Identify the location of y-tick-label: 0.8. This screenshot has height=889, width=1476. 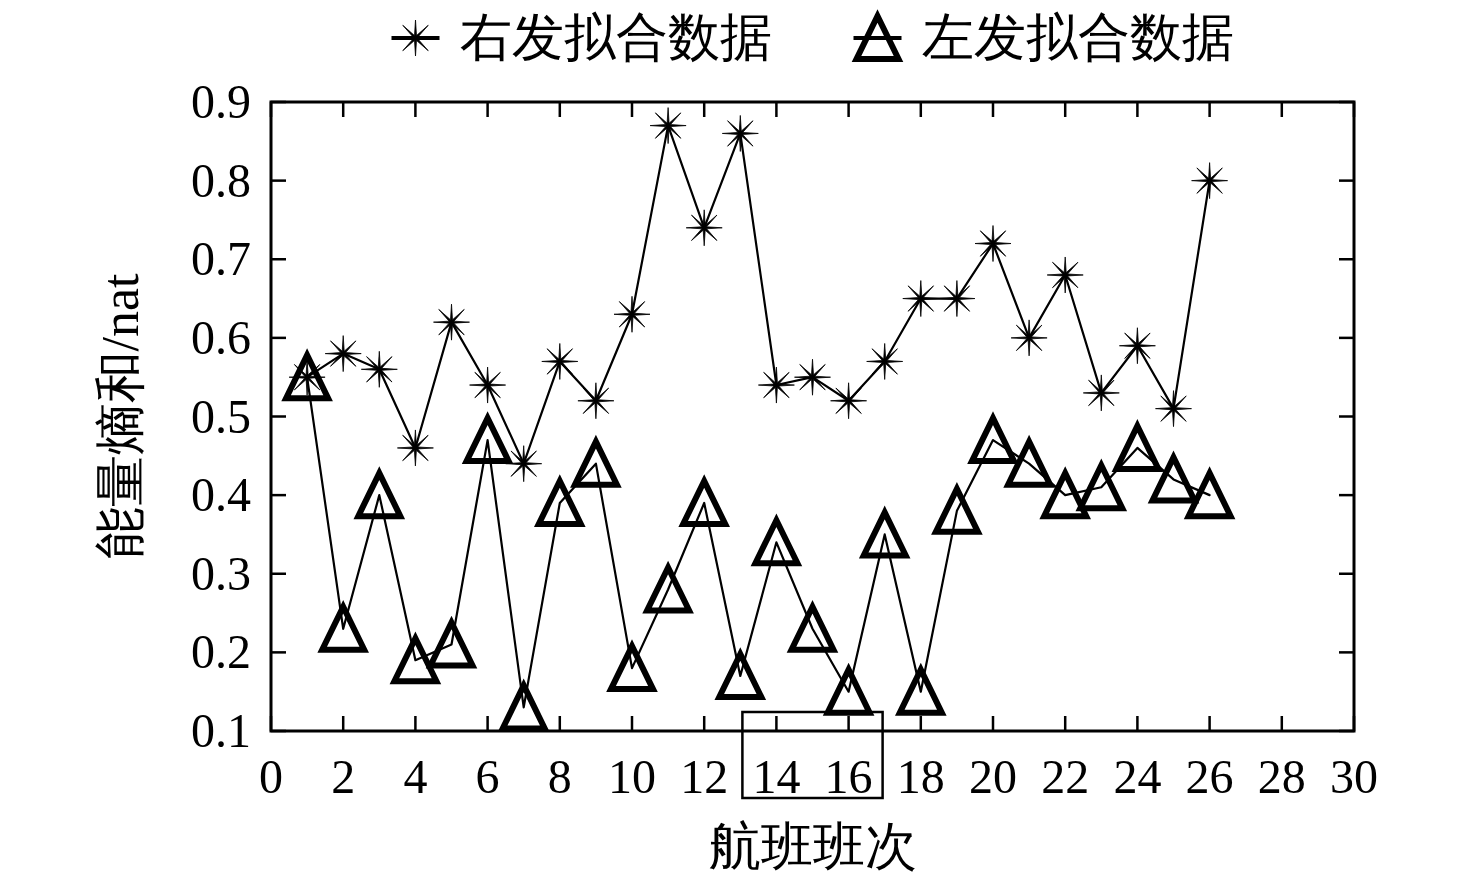
(221, 180).